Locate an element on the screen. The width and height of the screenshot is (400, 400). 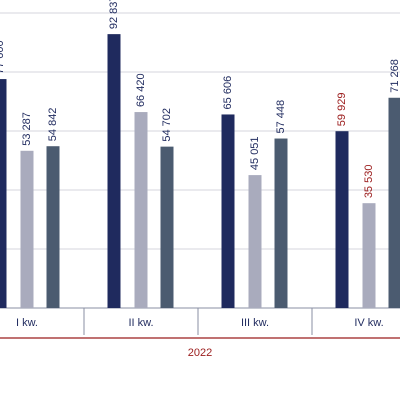
value-label: 71 268 is located at coordinates (394, 76).